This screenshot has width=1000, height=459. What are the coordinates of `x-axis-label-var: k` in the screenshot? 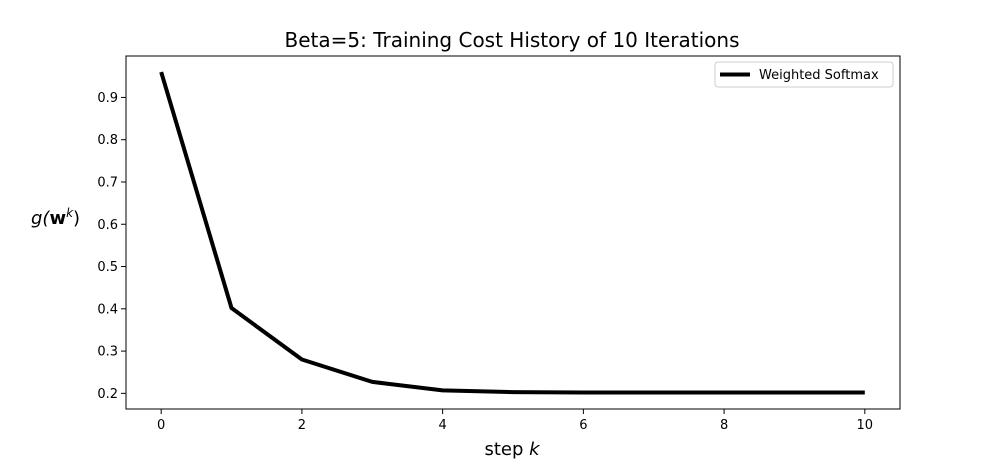 It's located at (535, 449).